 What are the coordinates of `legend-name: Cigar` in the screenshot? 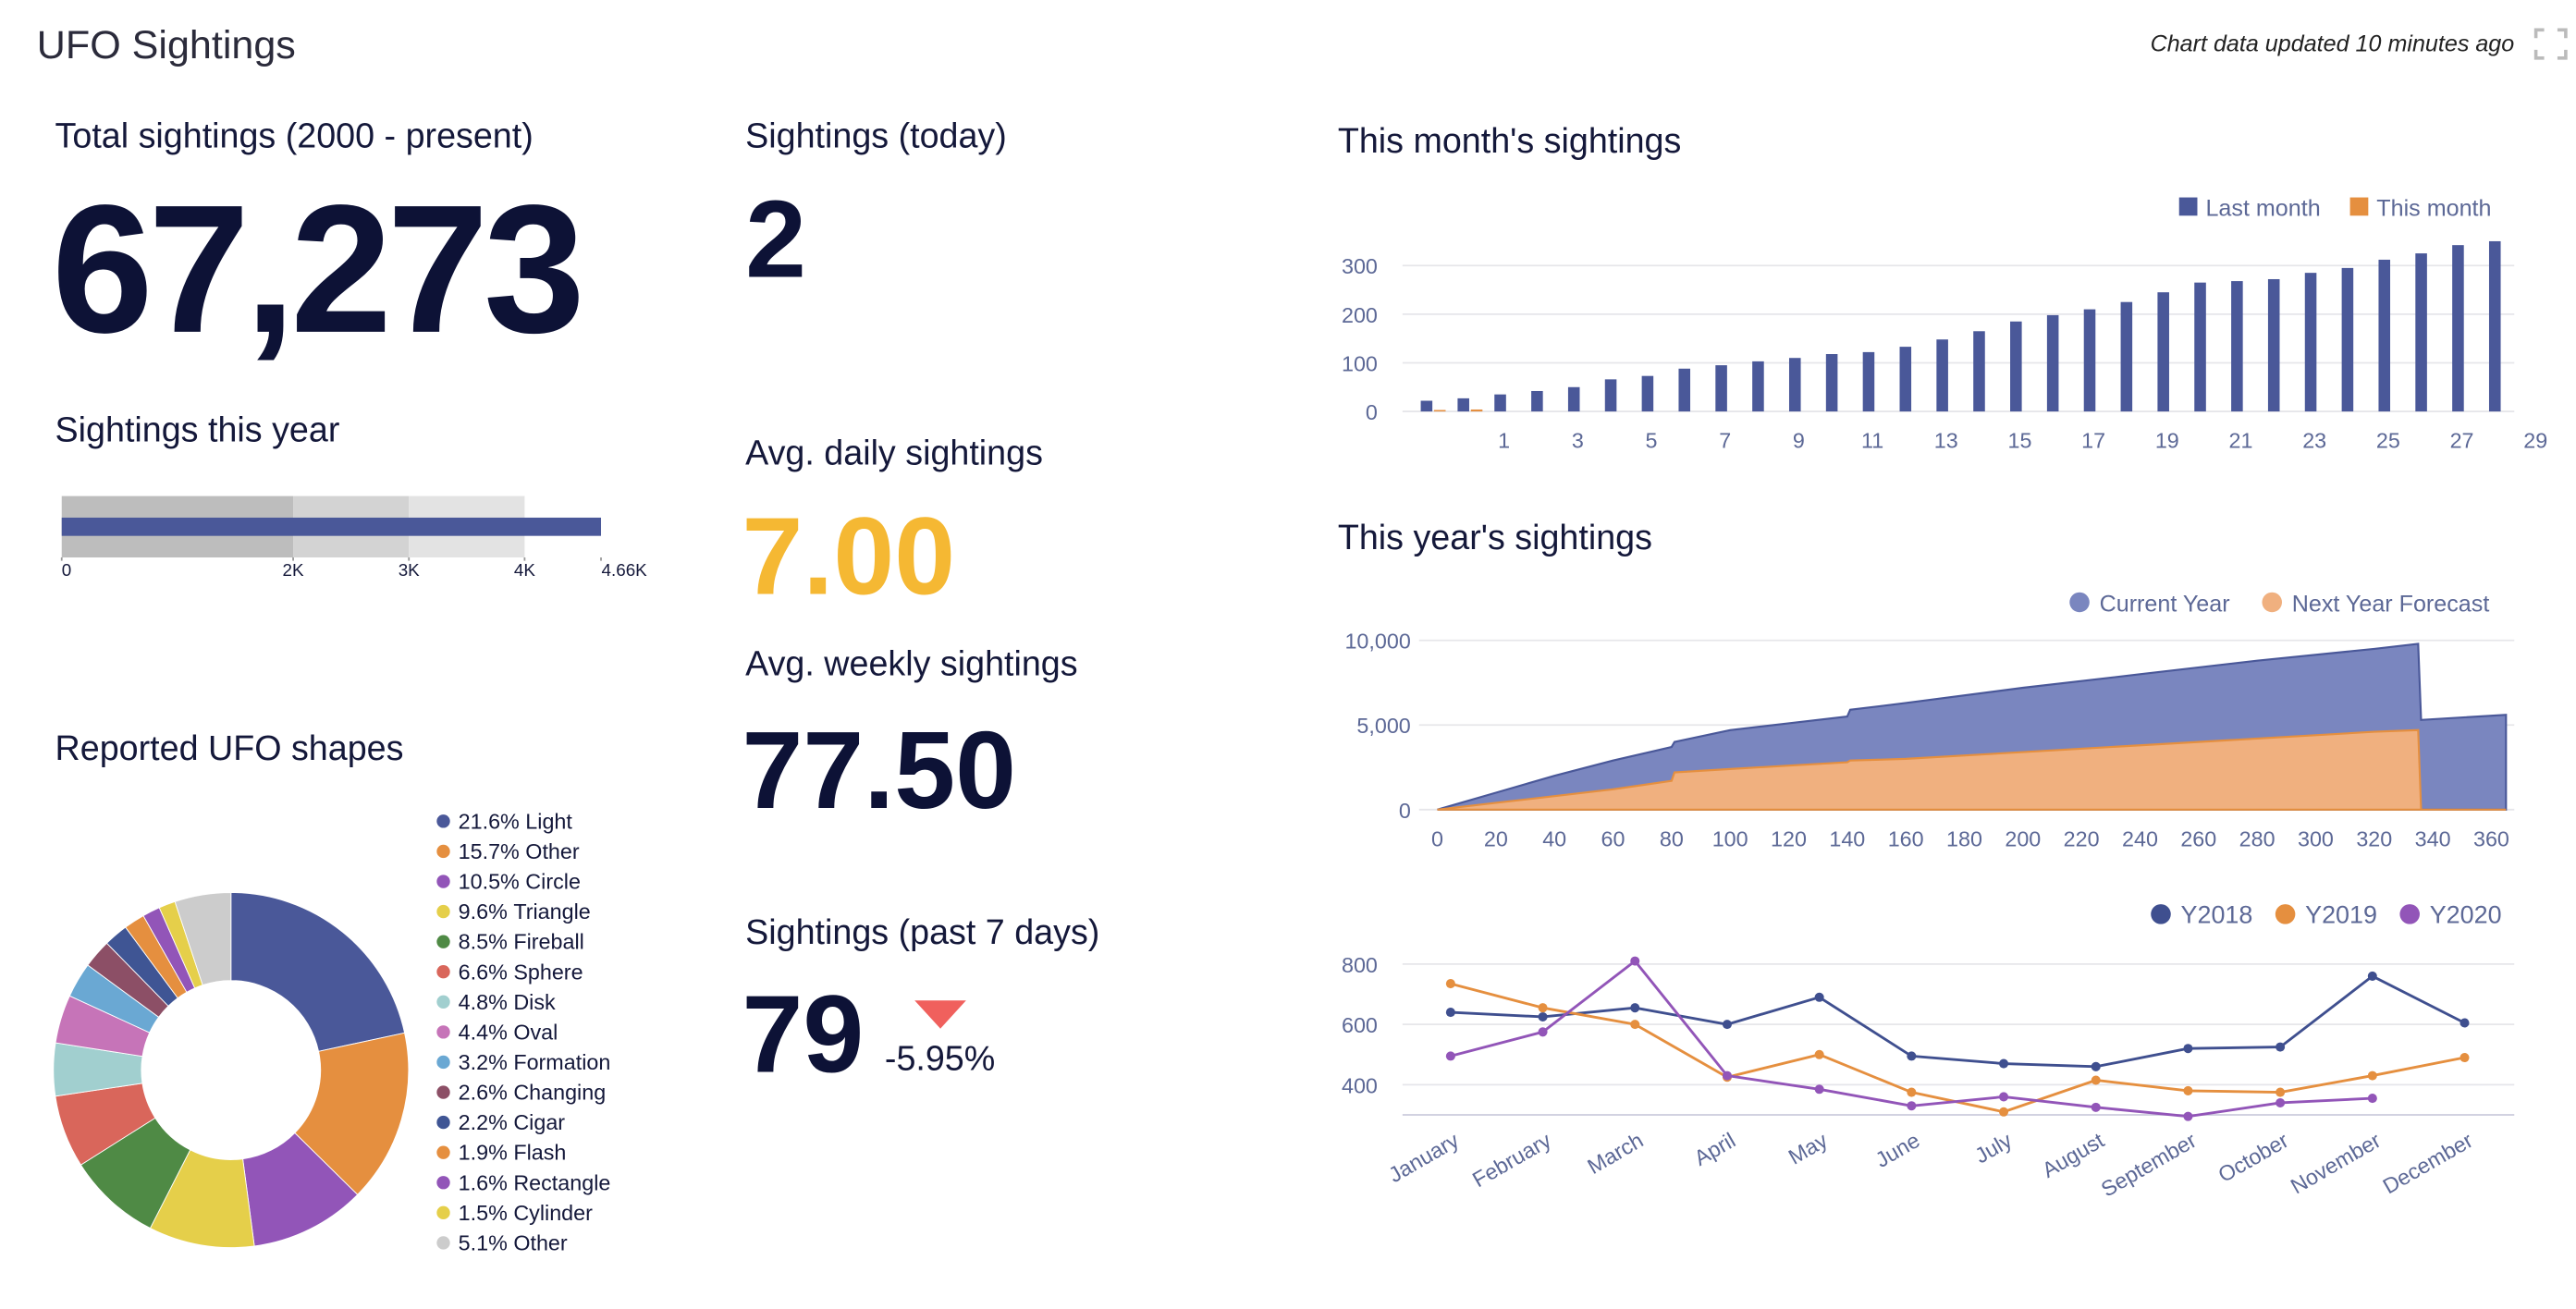 It's located at (539, 1122).